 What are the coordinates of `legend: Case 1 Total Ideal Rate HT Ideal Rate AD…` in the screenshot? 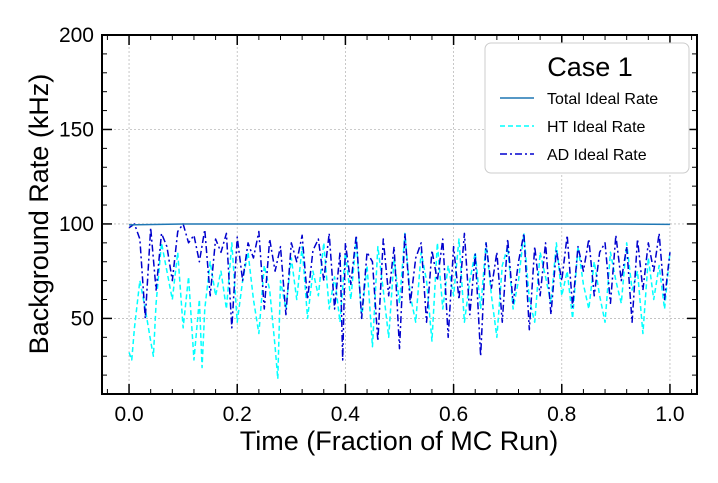 It's located at (587, 108).